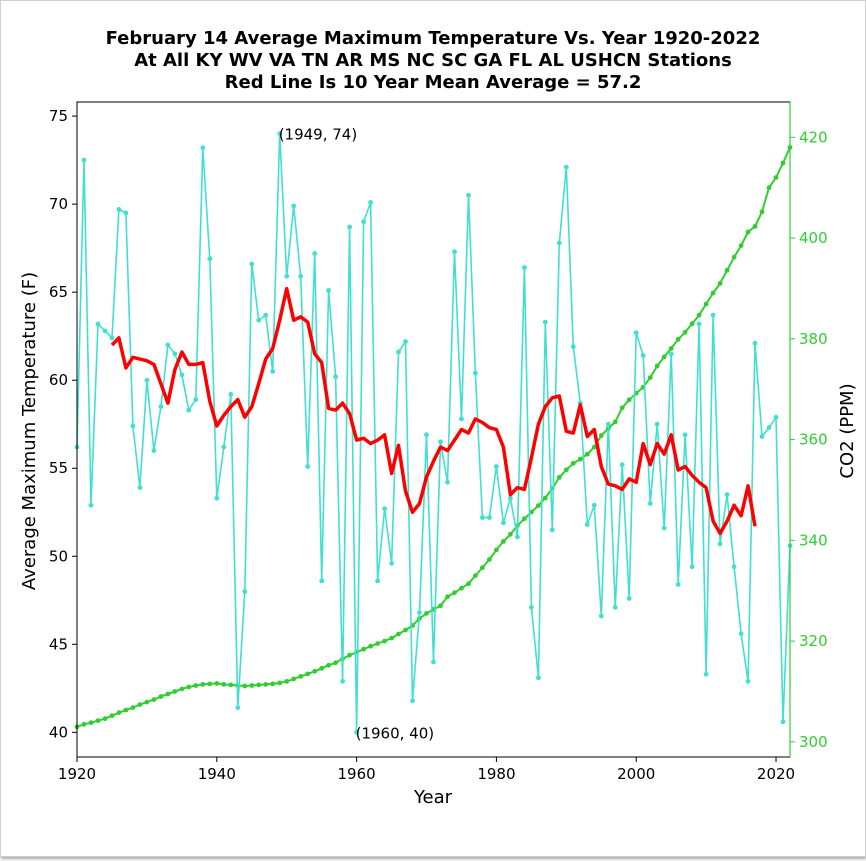 This screenshot has width=866, height=861. Describe the element at coordinates (496, 774) in the screenshot. I see `x-tick-label: 1980` at that location.